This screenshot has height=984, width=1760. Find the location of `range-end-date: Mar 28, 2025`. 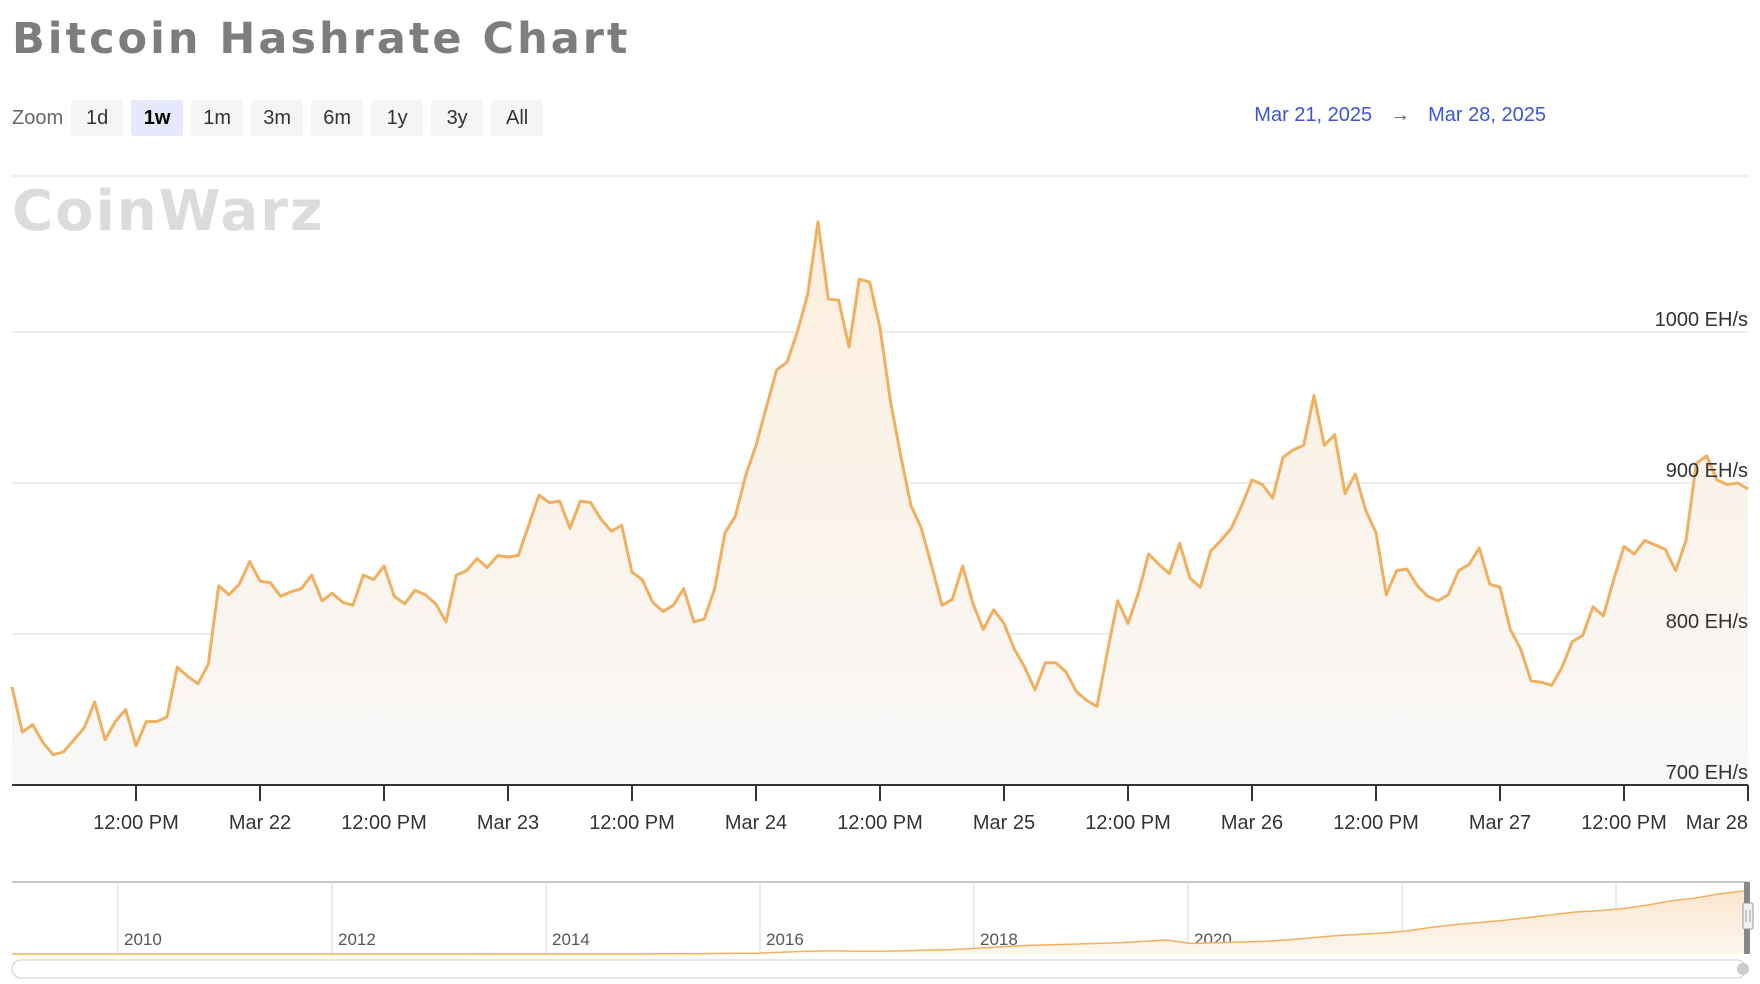

range-end-date: Mar 28, 2025 is located at coordinates (1487, 115).